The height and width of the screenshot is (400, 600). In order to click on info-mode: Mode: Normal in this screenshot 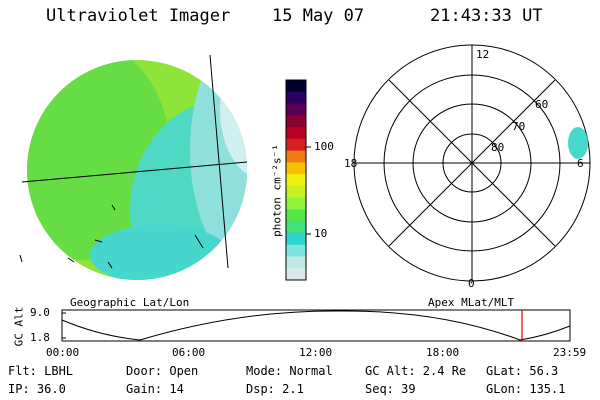, I will do `click(289, 371)`.